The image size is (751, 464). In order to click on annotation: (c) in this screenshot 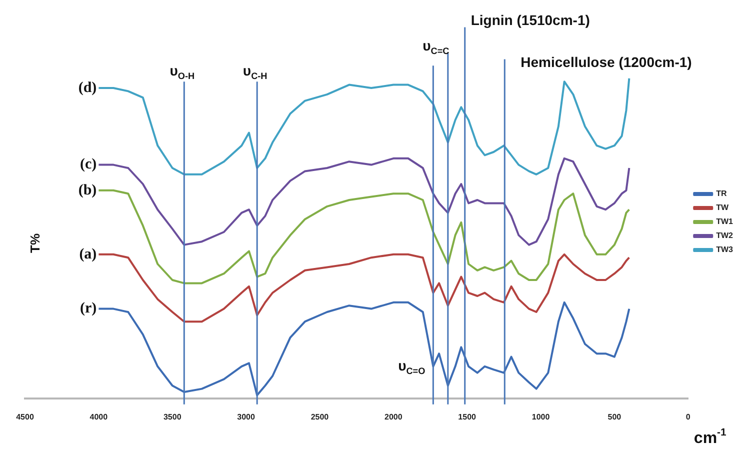, I will do `click(88, 164)`.